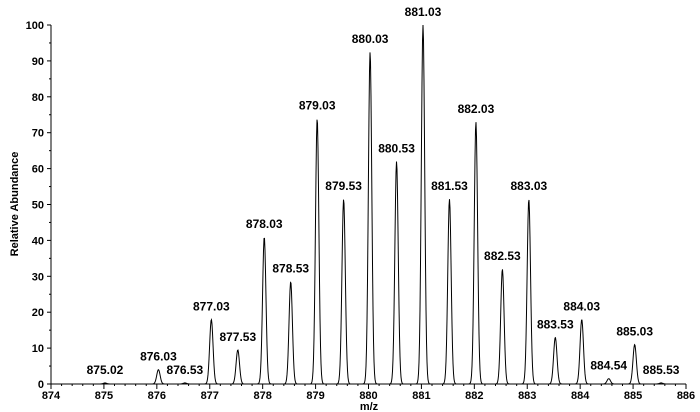 Image resolution: width=700 pixels, height=412 pixels. What do you see at coordinates (38, 134) in the screenshot?
I see `y-tick-label: 70` at bounding box center [38, 134].